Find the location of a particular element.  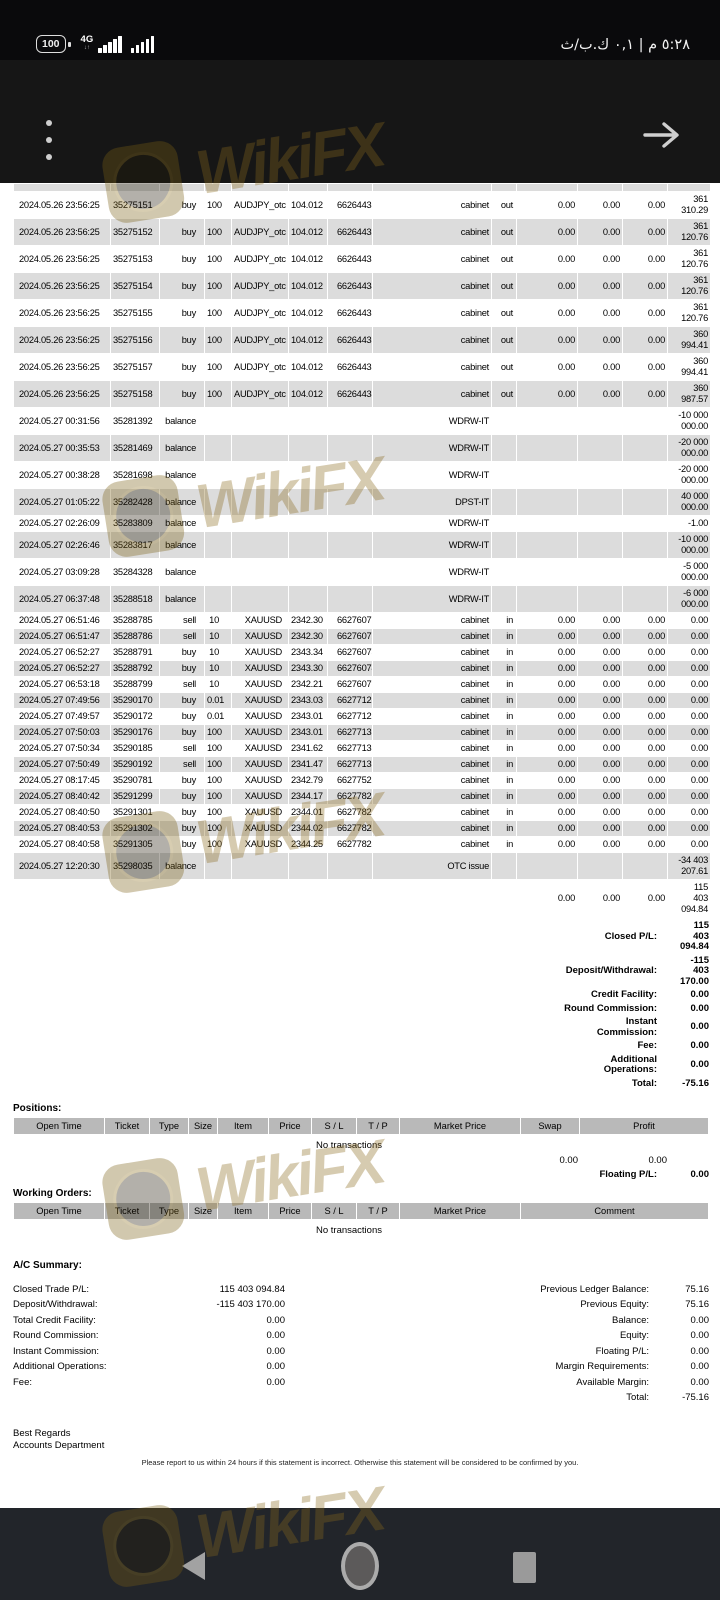

cell-type: balance is located at coordinates (182, 866).